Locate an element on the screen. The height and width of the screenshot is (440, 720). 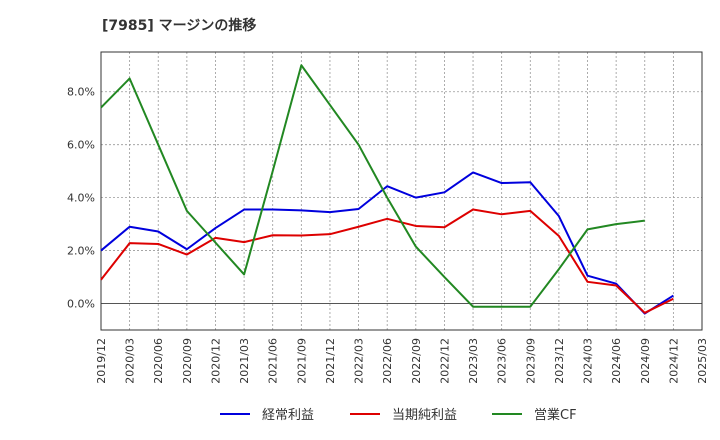
legend: 経常利益 当期純利益 営業CF is located at coordinates (398, 415).